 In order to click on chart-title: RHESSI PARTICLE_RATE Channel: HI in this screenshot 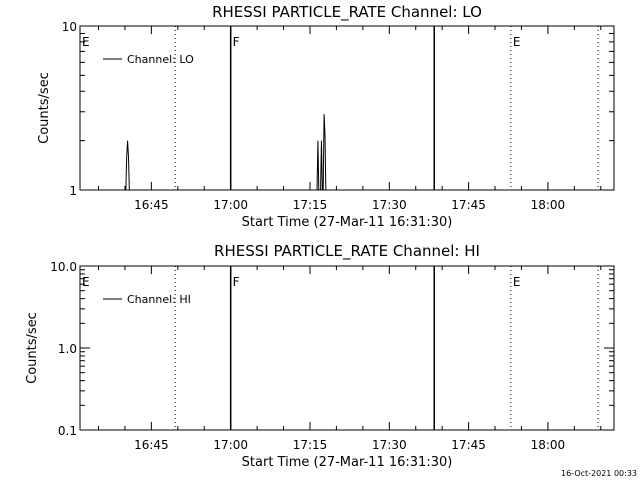, I will do `click(347, 251)`.